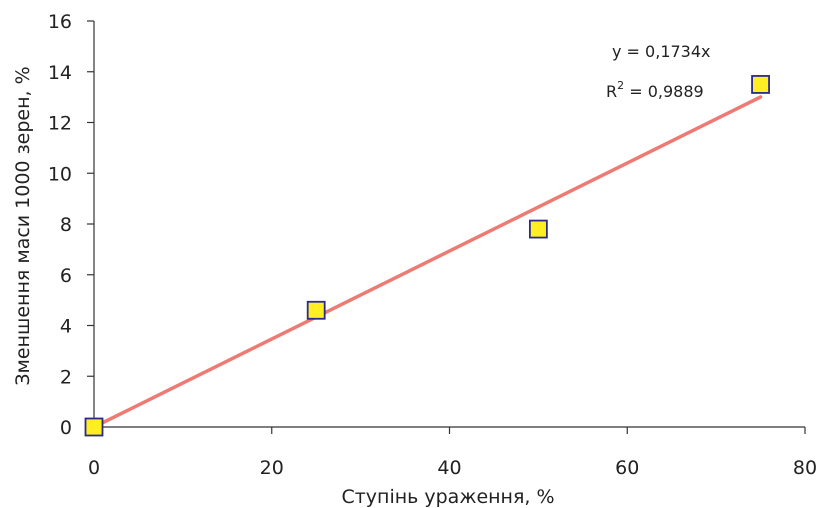 The height and width of the screenshot is (508, 819). What do you see at coordinates (66, 276) in the screenshot?
I see `y-tick-label: 6` at bounding box center [66, 276].